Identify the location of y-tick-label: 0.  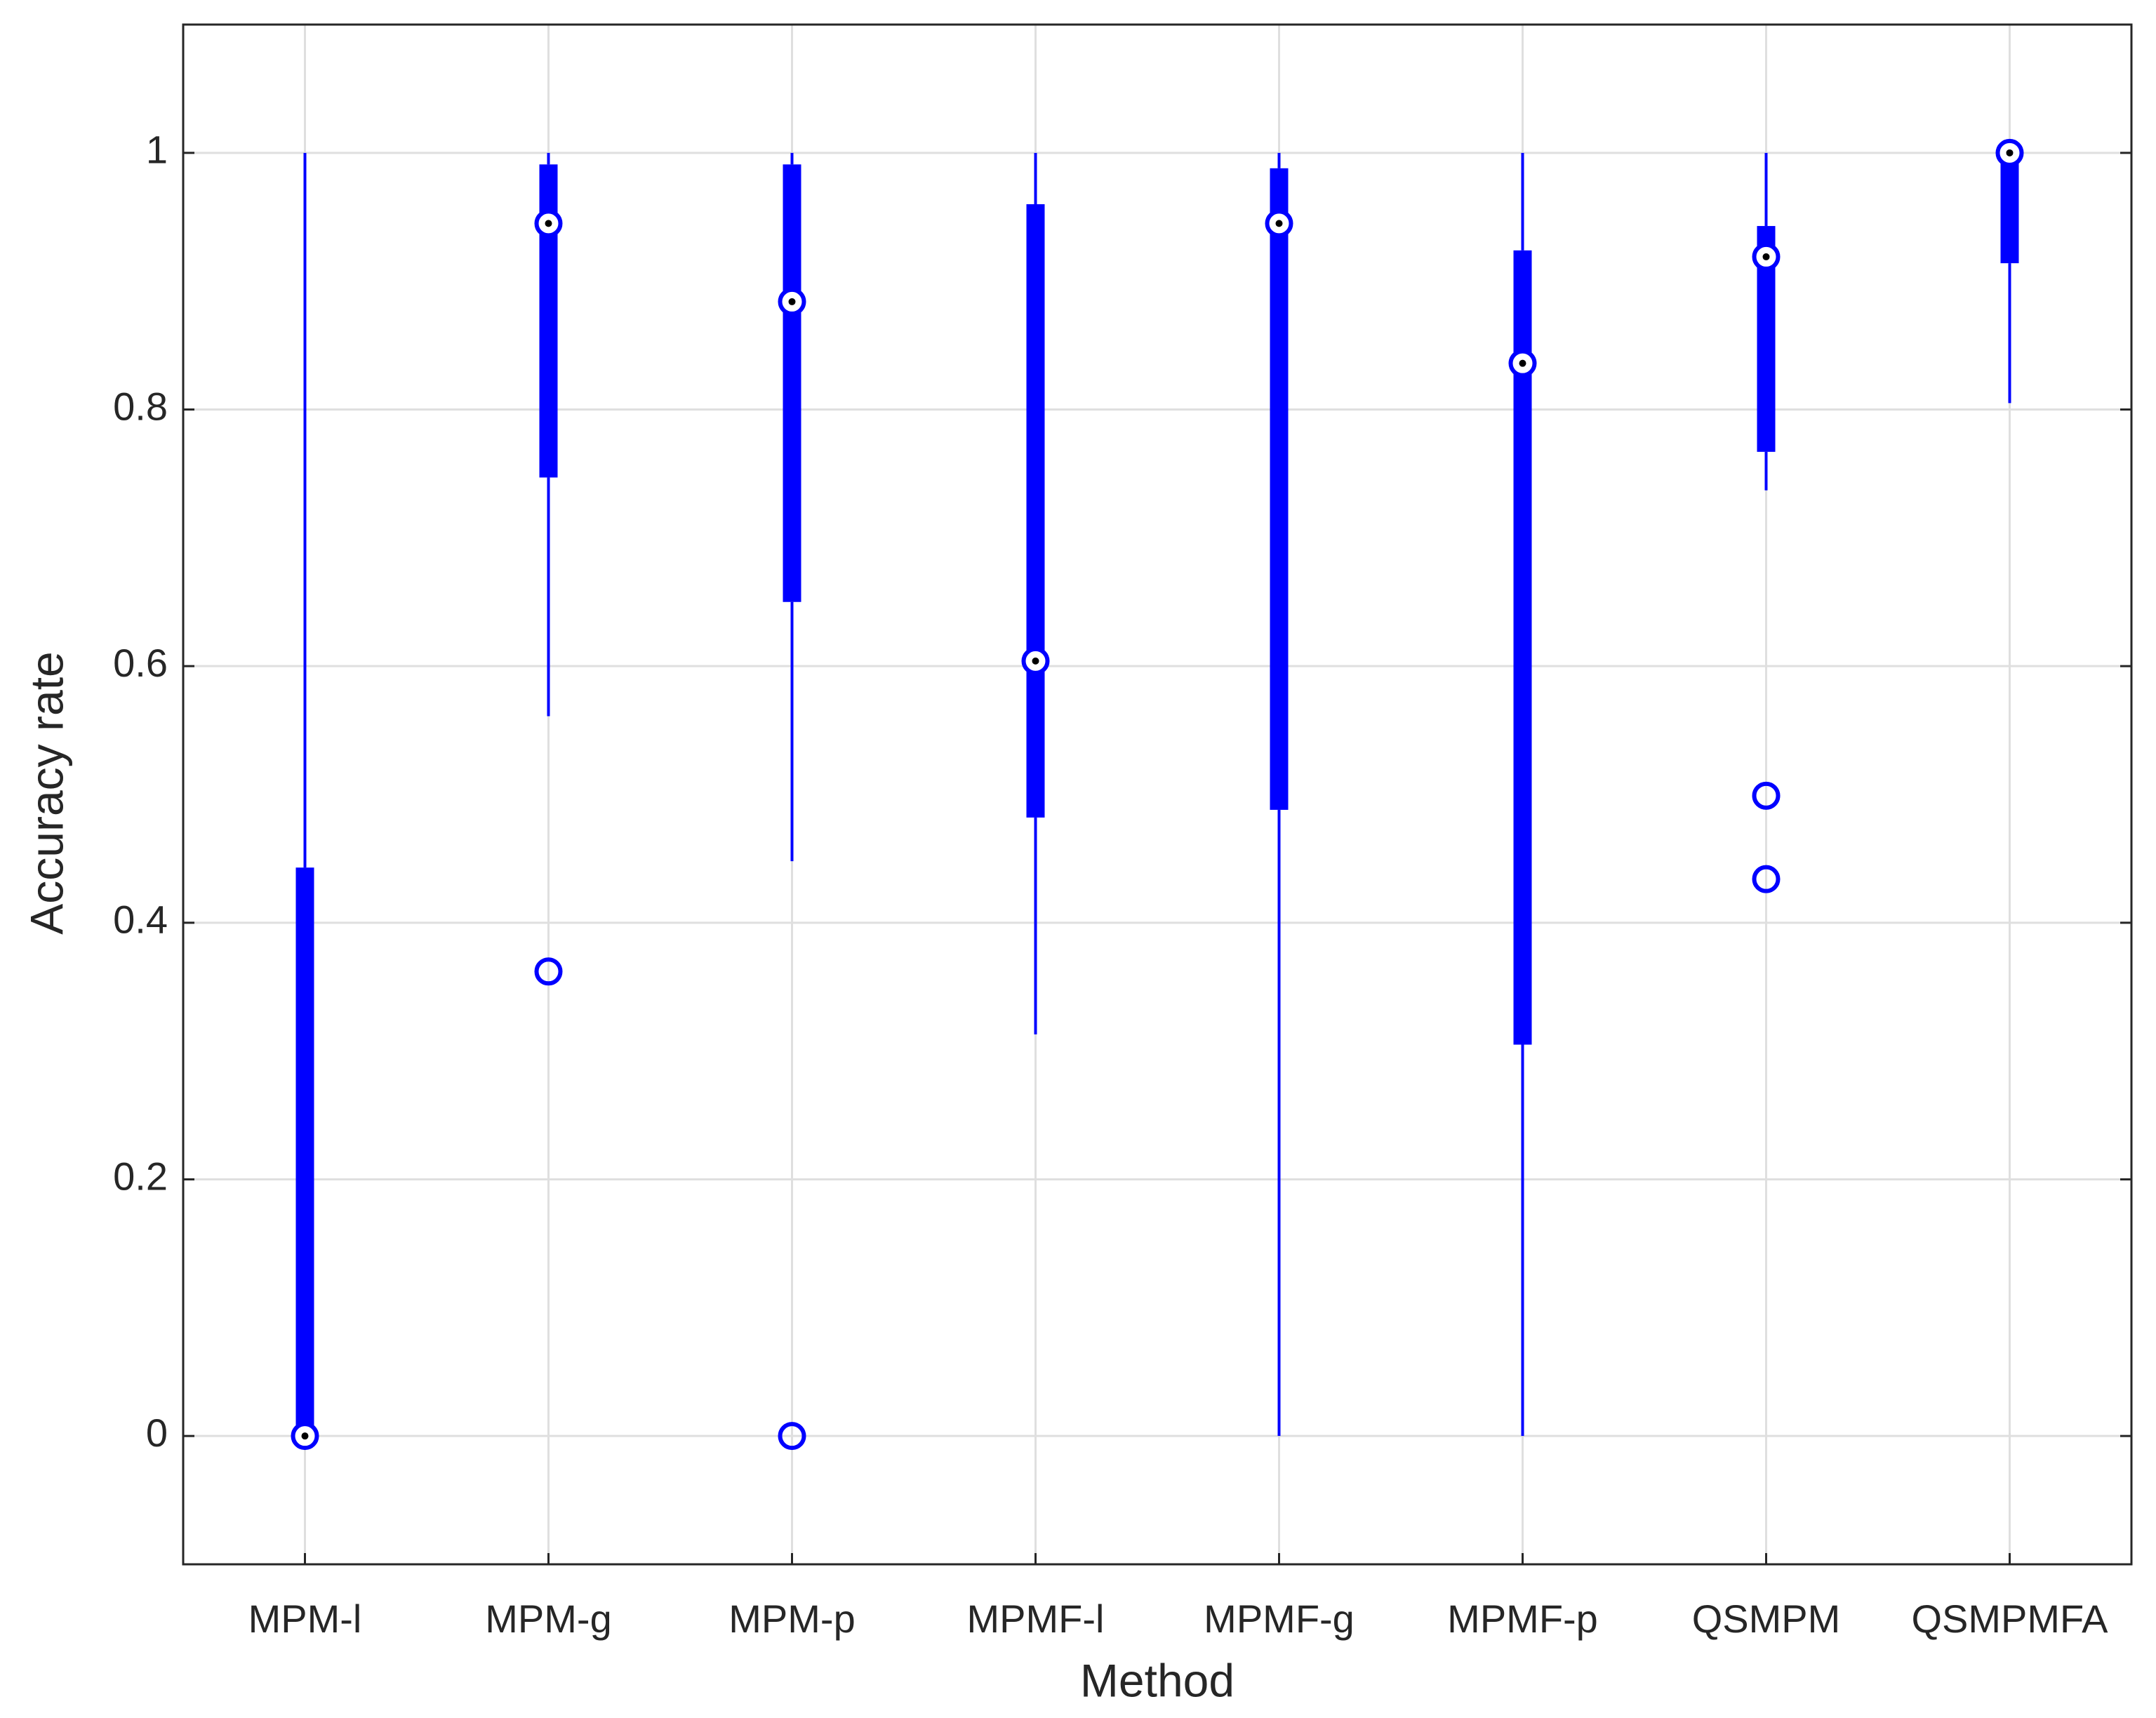
(157, 1433).